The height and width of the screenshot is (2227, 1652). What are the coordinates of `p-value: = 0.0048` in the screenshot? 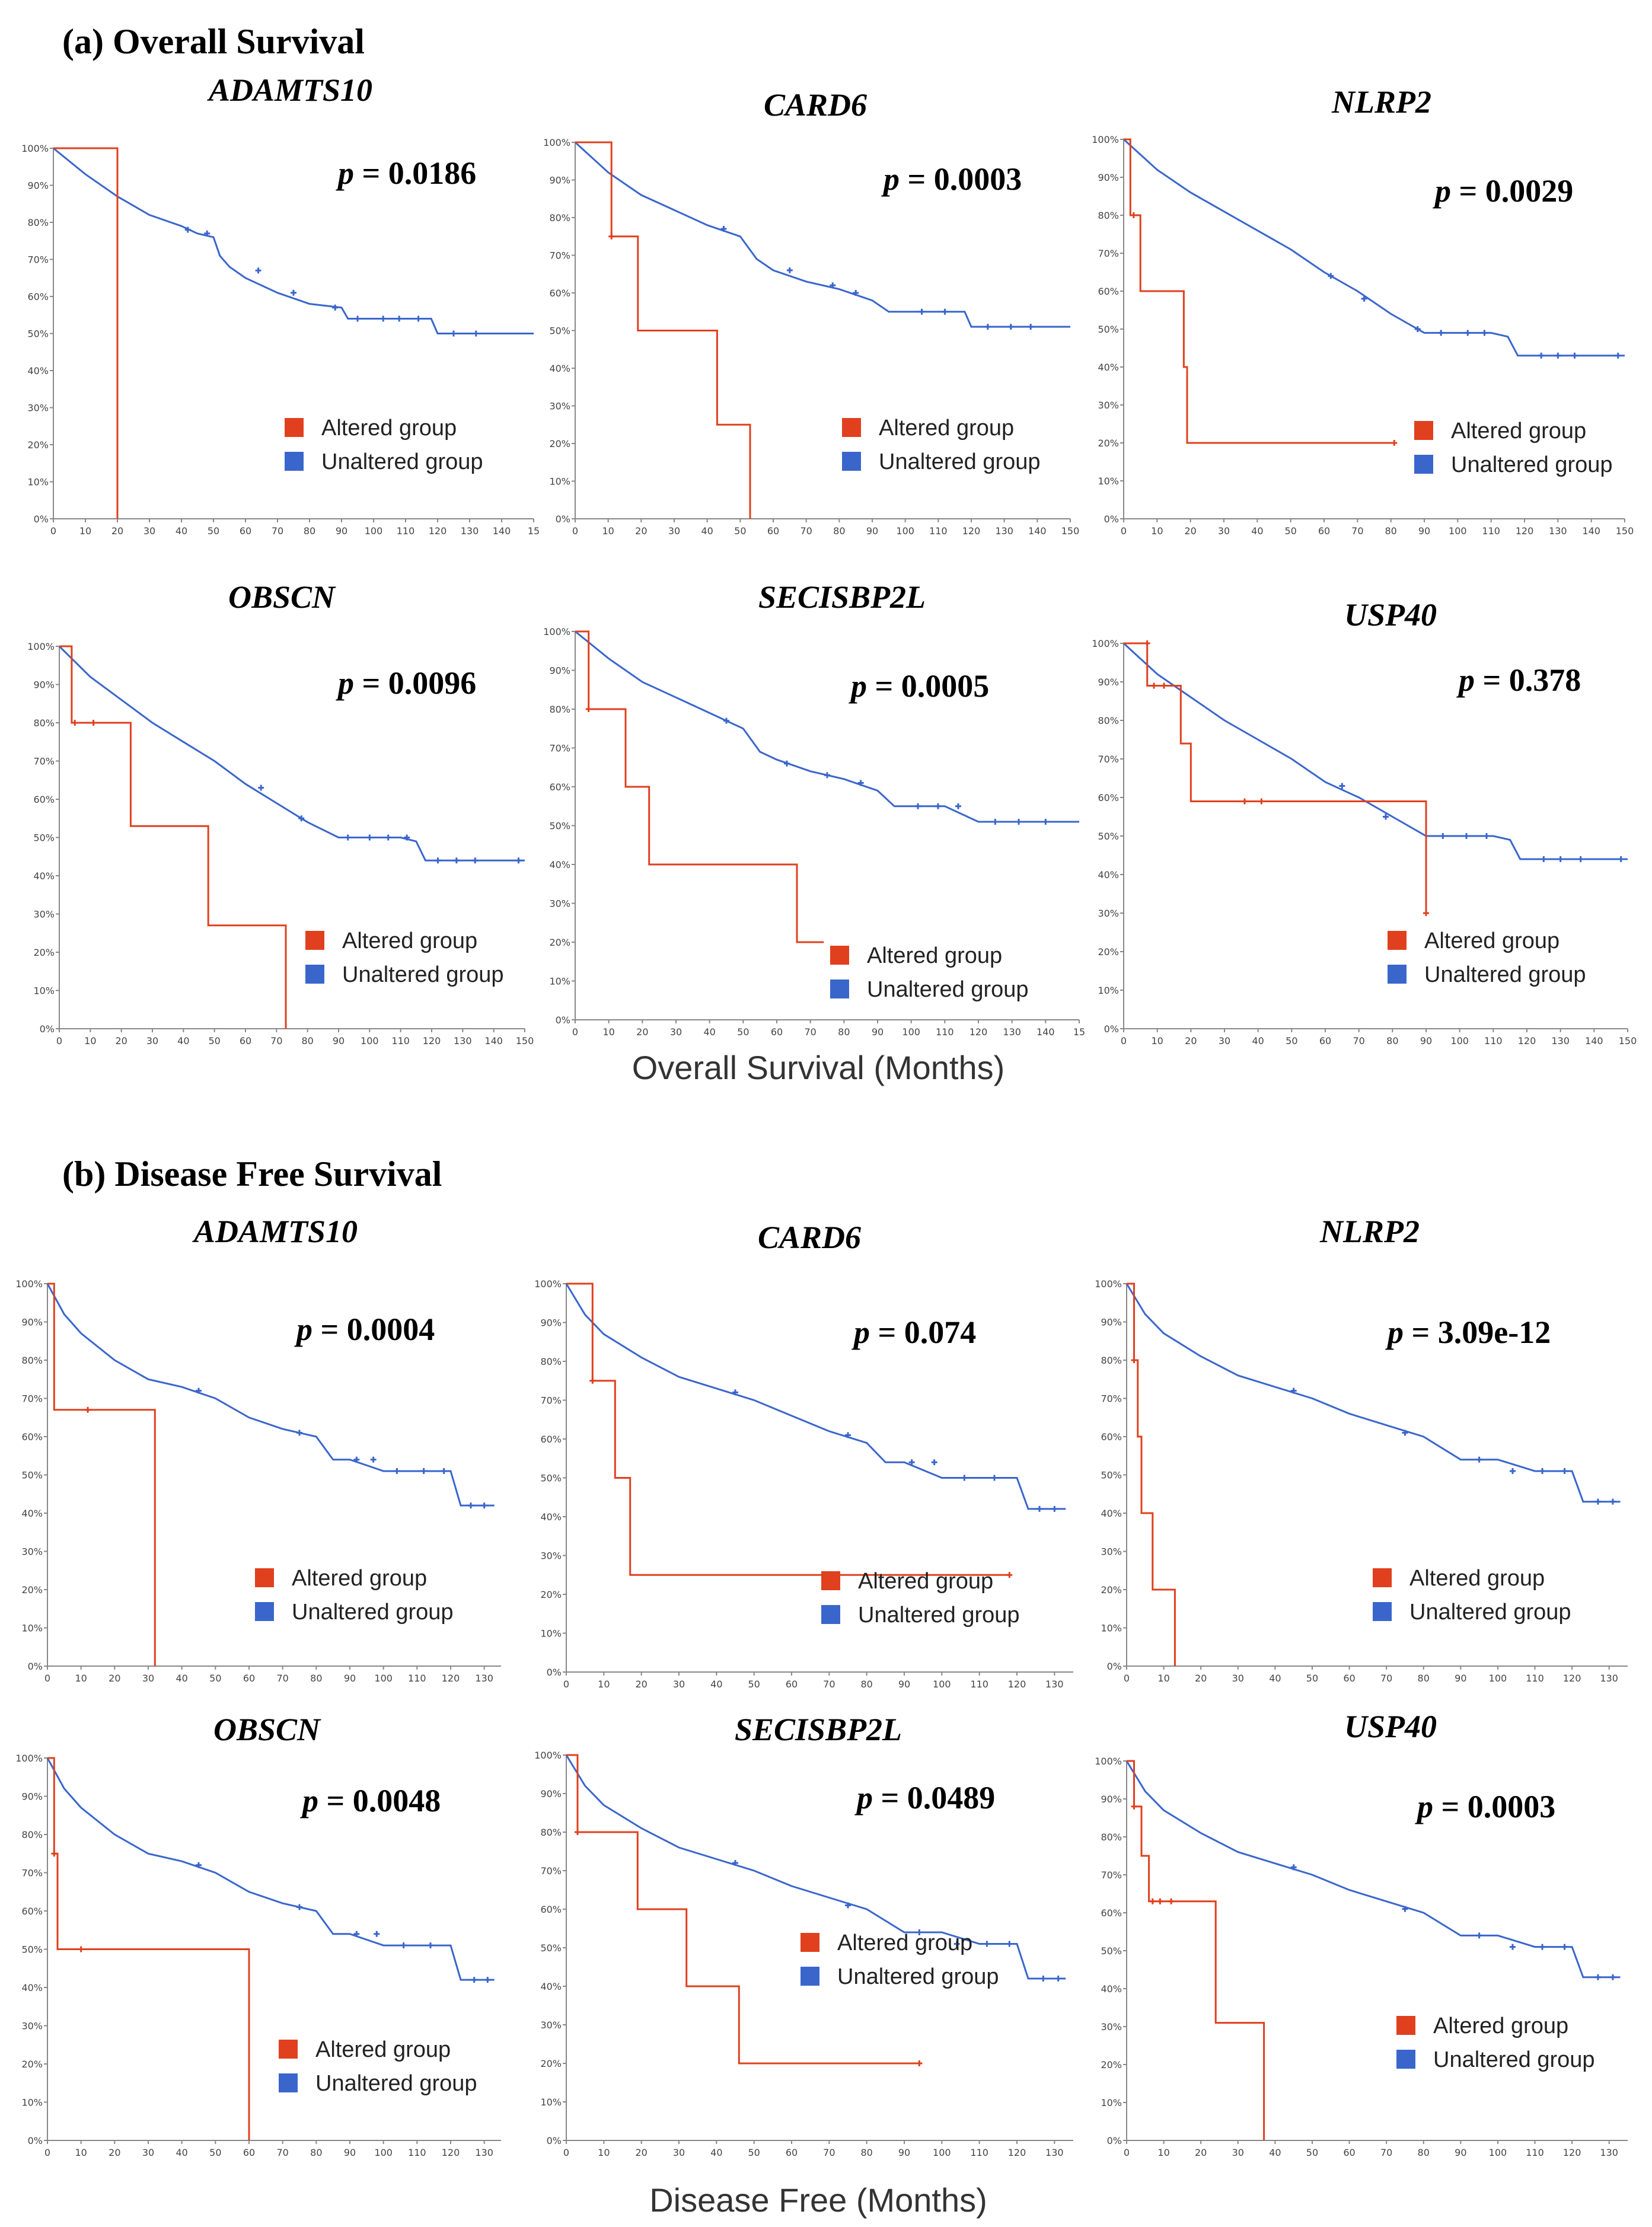 It's located at (379, 1801).